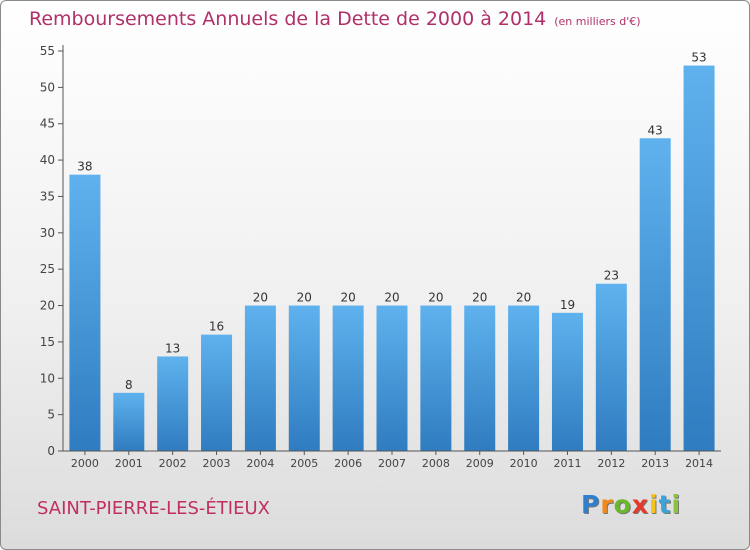  I want to click on x-tick-label: 2010, so click(524, 463).